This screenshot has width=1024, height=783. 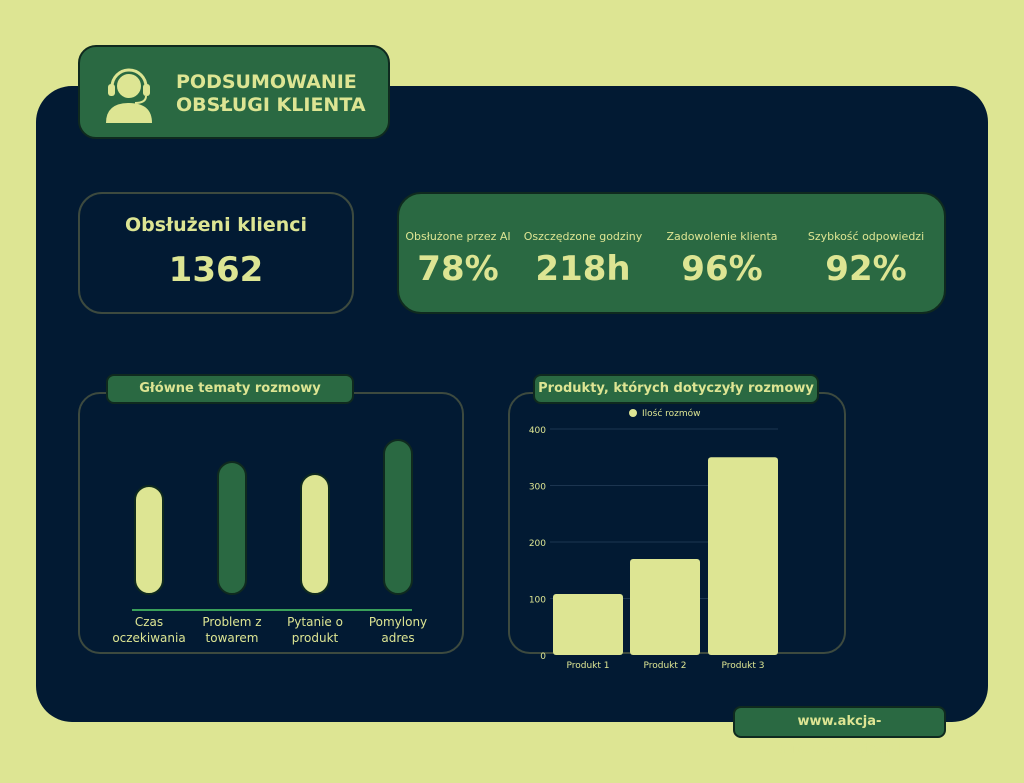 What do you see at coordinates (633, 413) in the screenshot?
I see `products-legend-marker` at bounding box center [633, 413].